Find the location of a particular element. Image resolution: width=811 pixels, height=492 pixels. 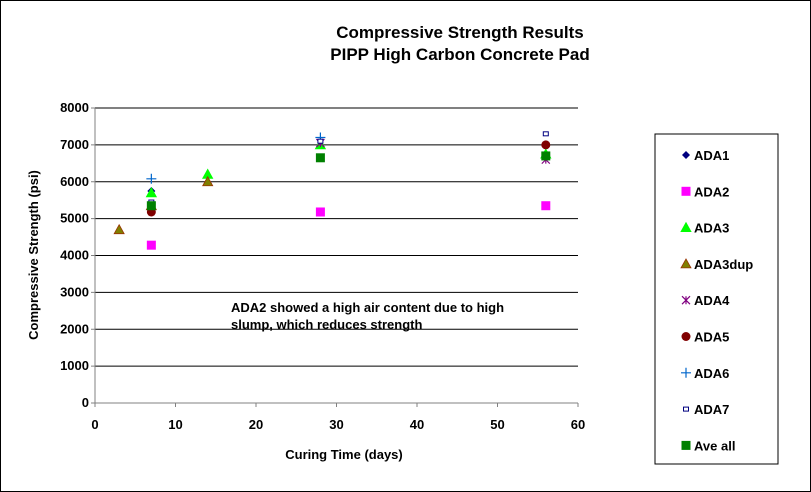

series-ada3dup is located at coordinates (163, 205).